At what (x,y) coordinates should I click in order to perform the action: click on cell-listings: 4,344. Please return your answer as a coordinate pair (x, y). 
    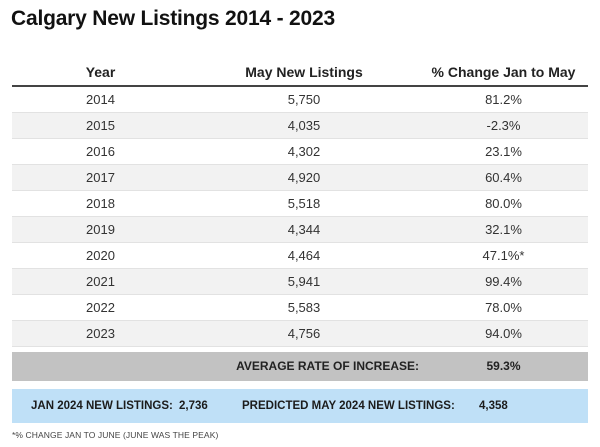
    Looking at the image, I should click on (304, 229).